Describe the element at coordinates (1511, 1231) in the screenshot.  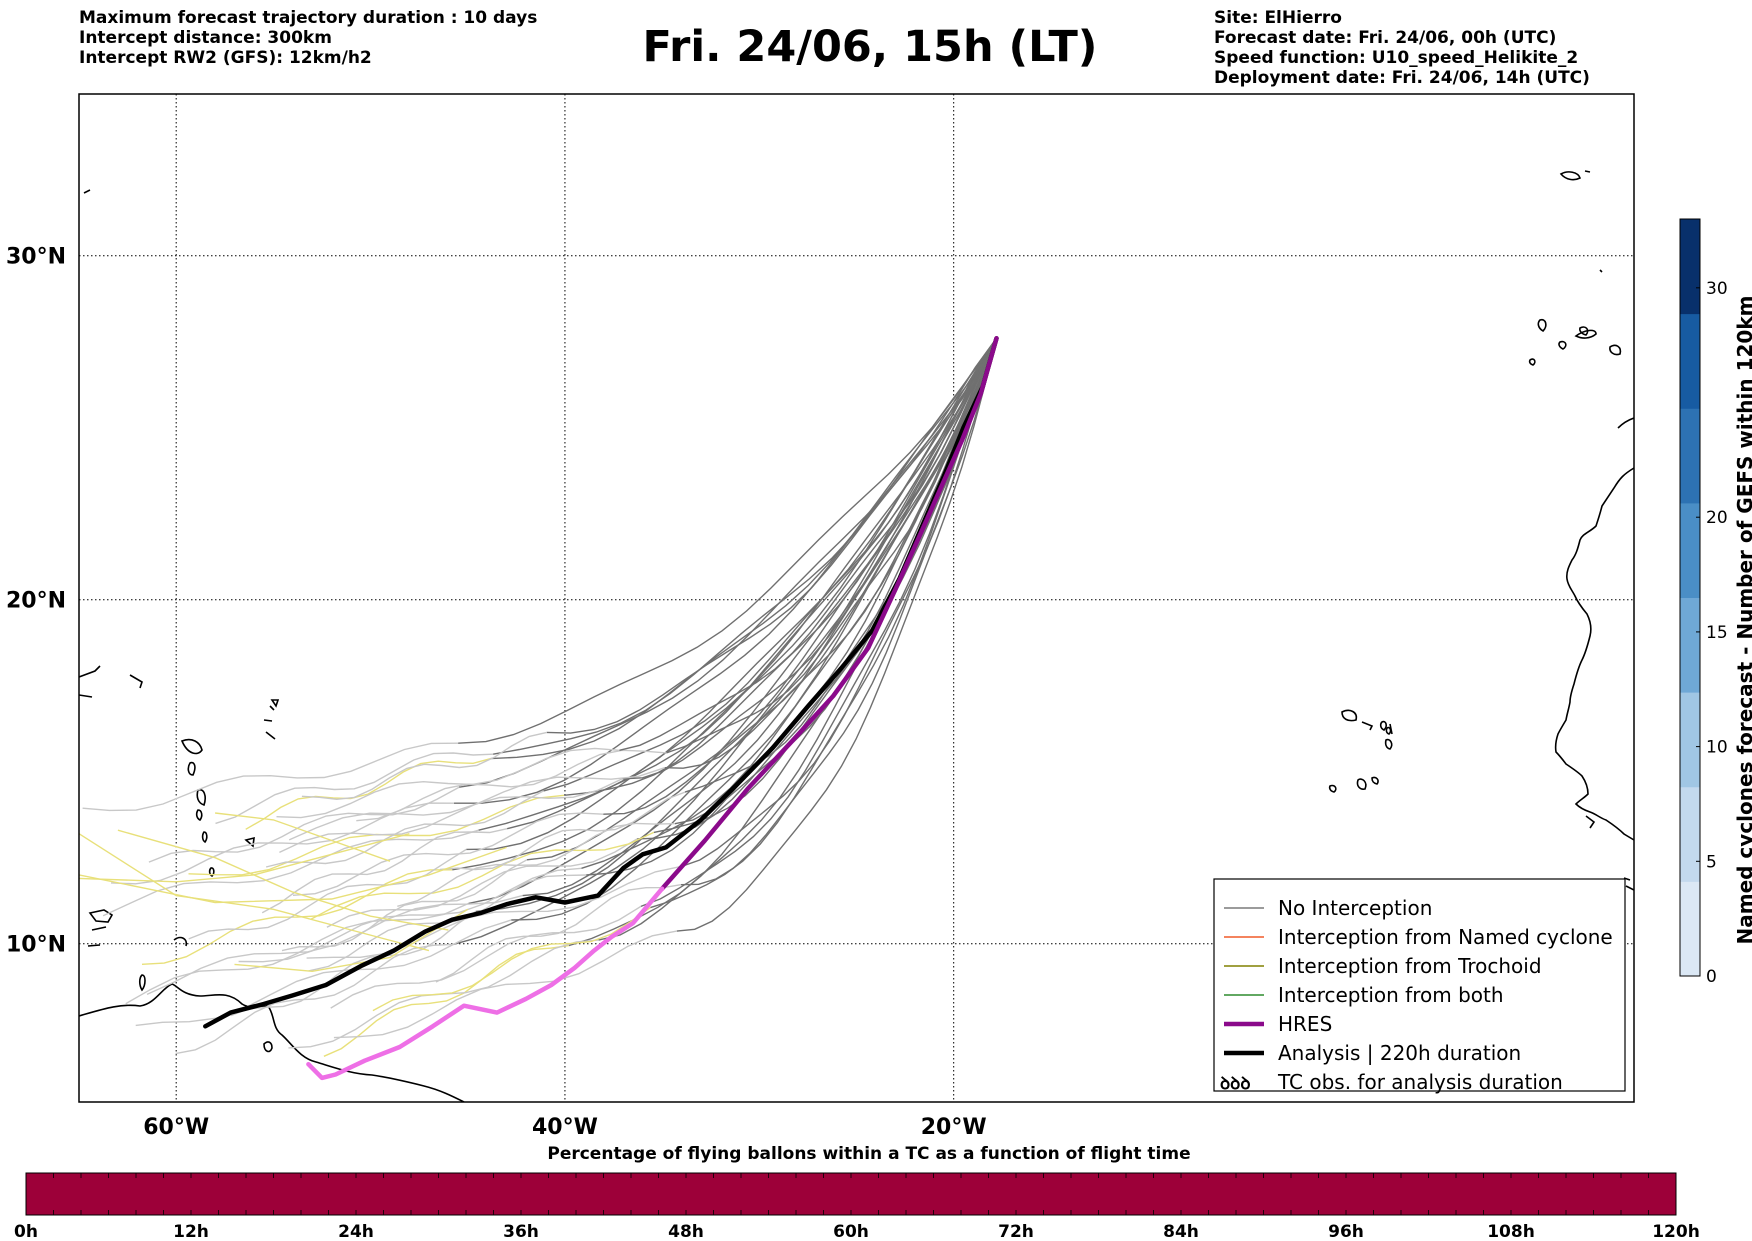
I see `timebar-tick-label: 108h` at that location.